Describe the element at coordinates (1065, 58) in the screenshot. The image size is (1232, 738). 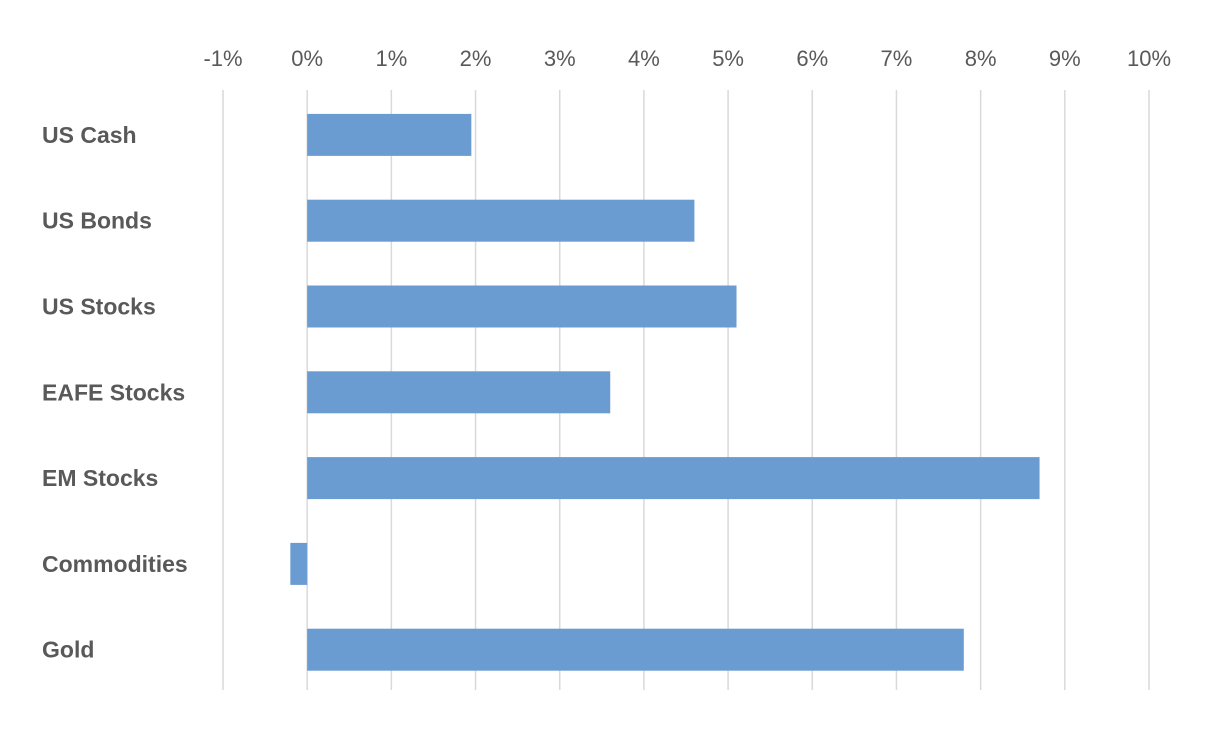
I see `x-tick-label: 9%` at that location.